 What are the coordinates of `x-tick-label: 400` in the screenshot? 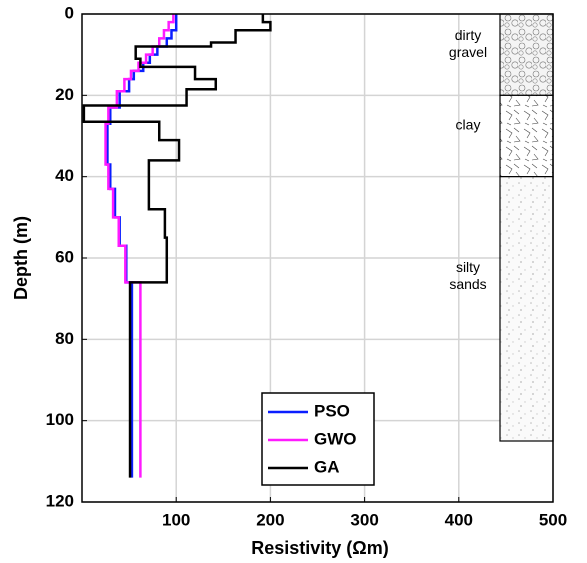 It's located at (459, 519).